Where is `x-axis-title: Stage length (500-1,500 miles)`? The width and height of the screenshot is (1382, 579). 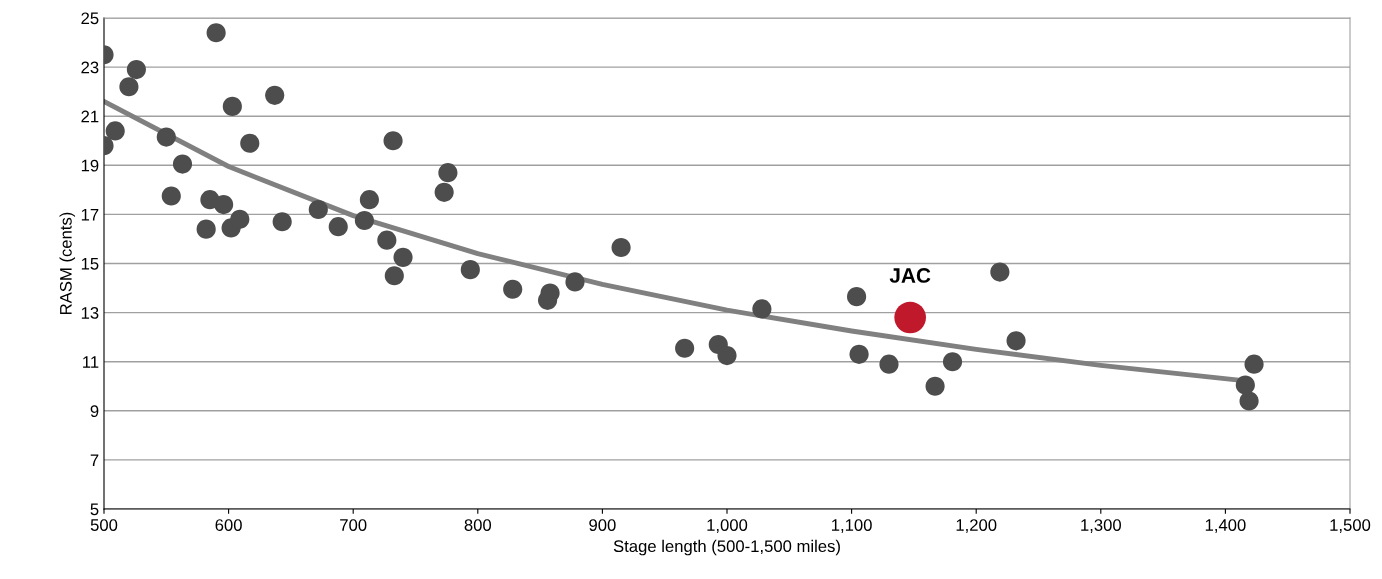 x-axis-title: Stage length (500-1,500 miles) is located at coordinates (726, 547).